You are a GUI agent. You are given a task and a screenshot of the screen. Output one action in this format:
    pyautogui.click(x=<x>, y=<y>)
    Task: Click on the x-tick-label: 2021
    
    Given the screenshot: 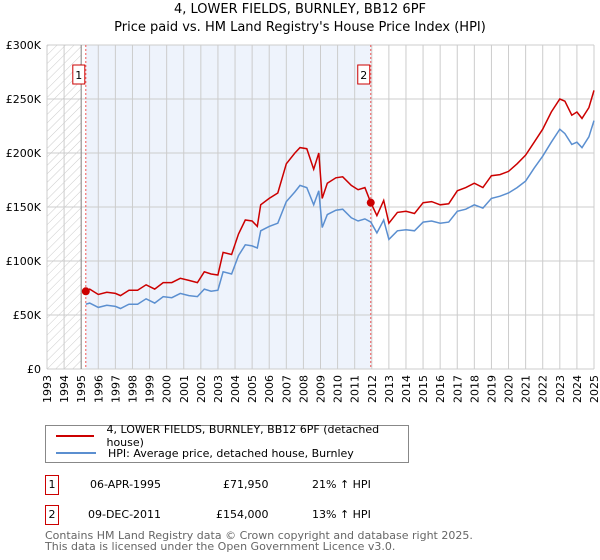 What is the action you would take?
    pyautogui.click(x=526, y=389)
    